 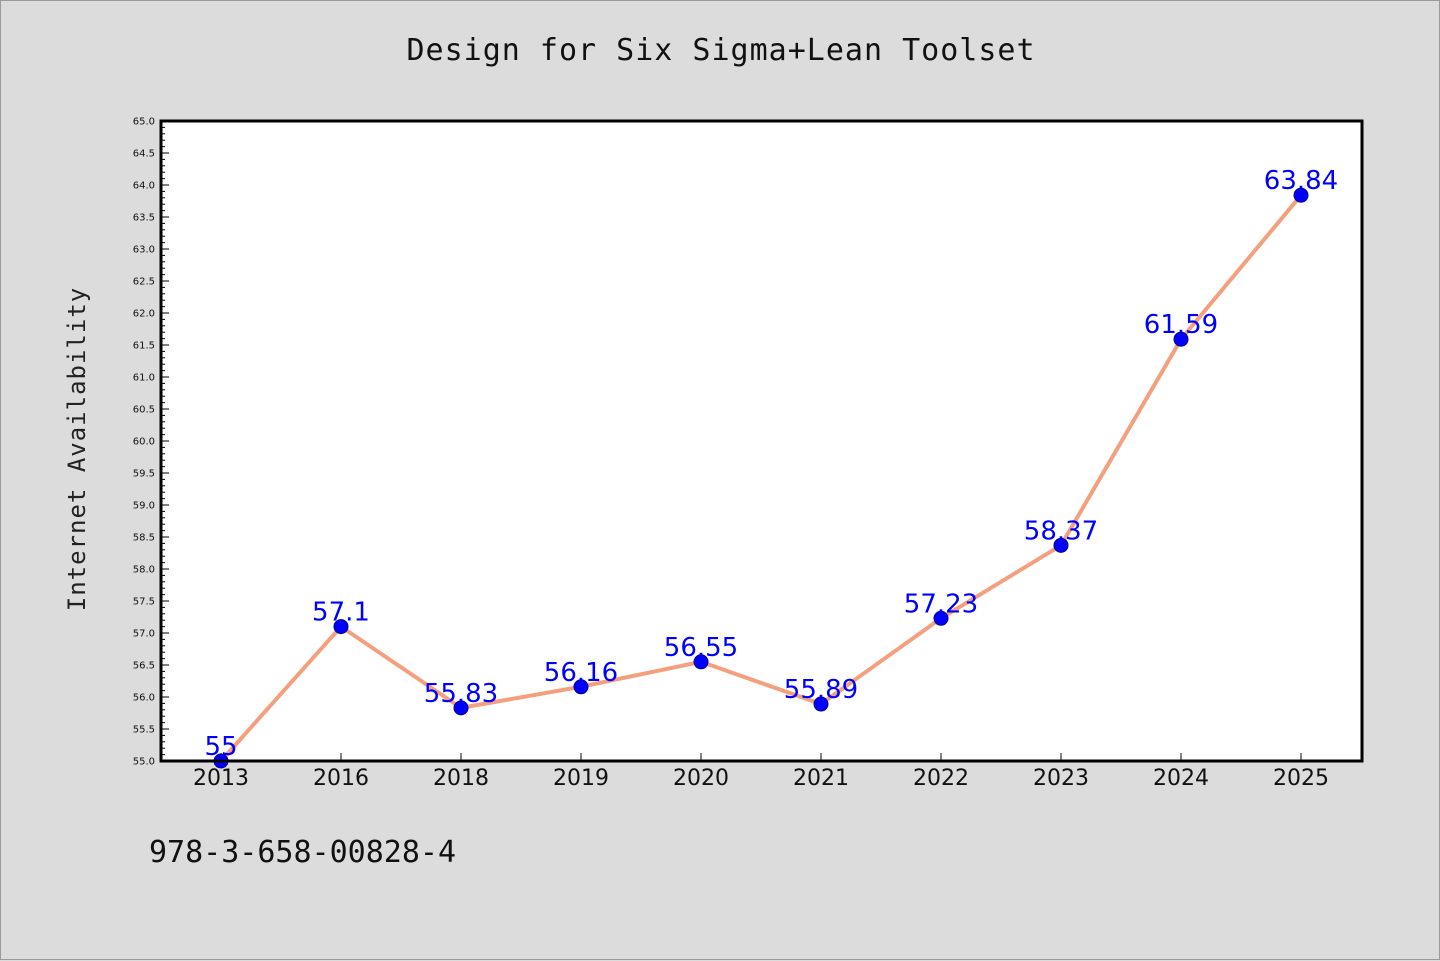 I want to click on data-label: 57.1, so click(x=341, y=613).